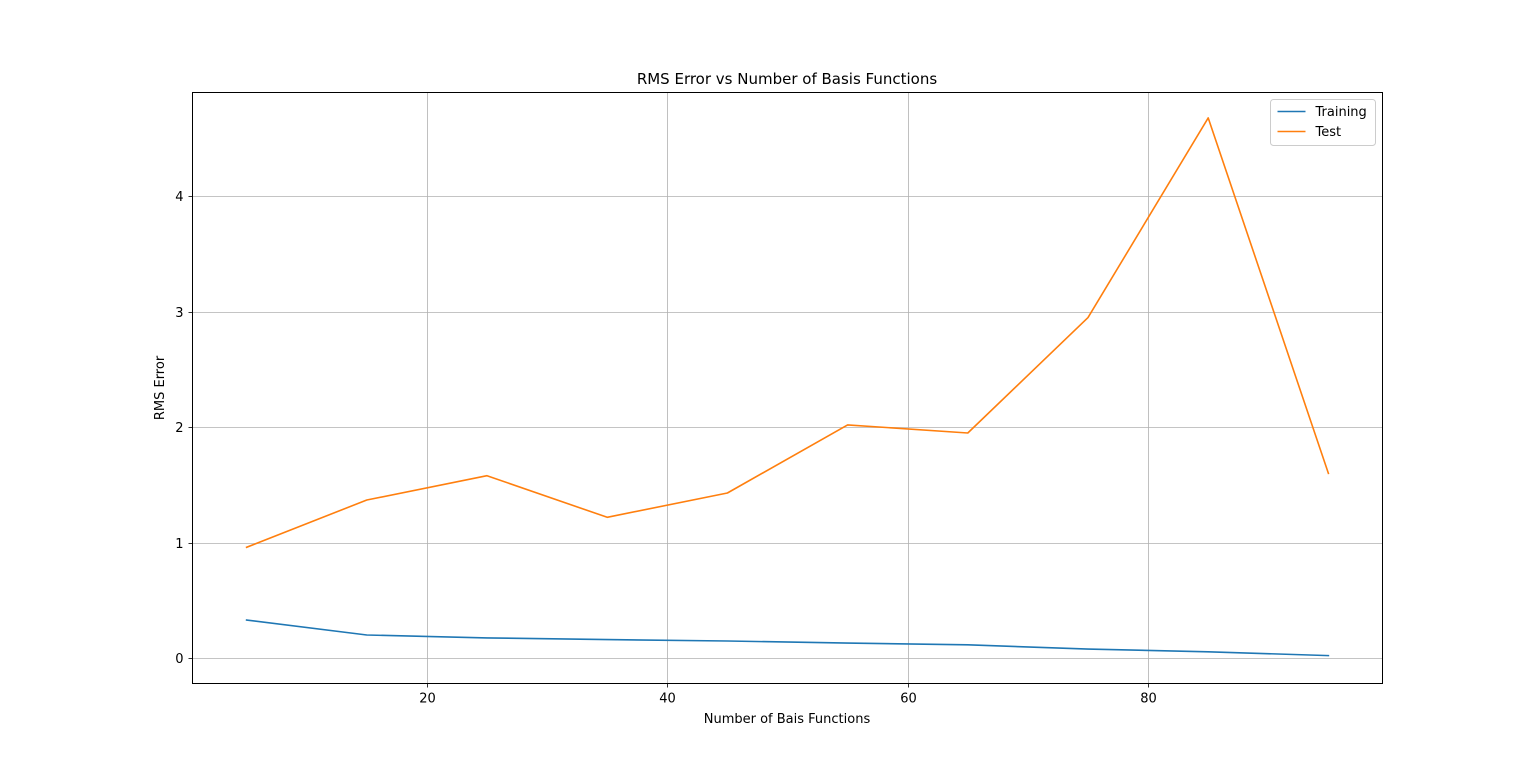 This screenshot has width=1536, height=767. I want to click on y-tick-label: 2, so click(179, 428).